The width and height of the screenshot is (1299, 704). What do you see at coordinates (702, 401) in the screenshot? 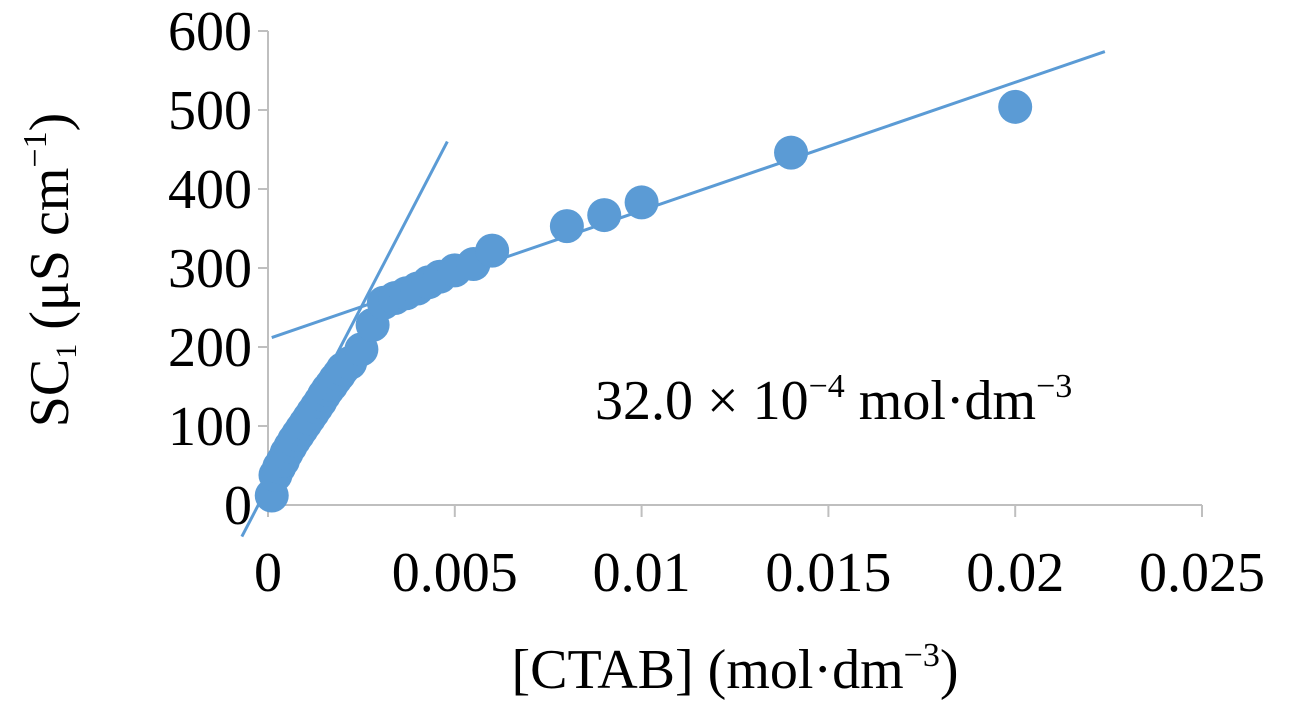
I see `cmc-annotation-main: 32.0 × 10` at bounding box center [702, 401].